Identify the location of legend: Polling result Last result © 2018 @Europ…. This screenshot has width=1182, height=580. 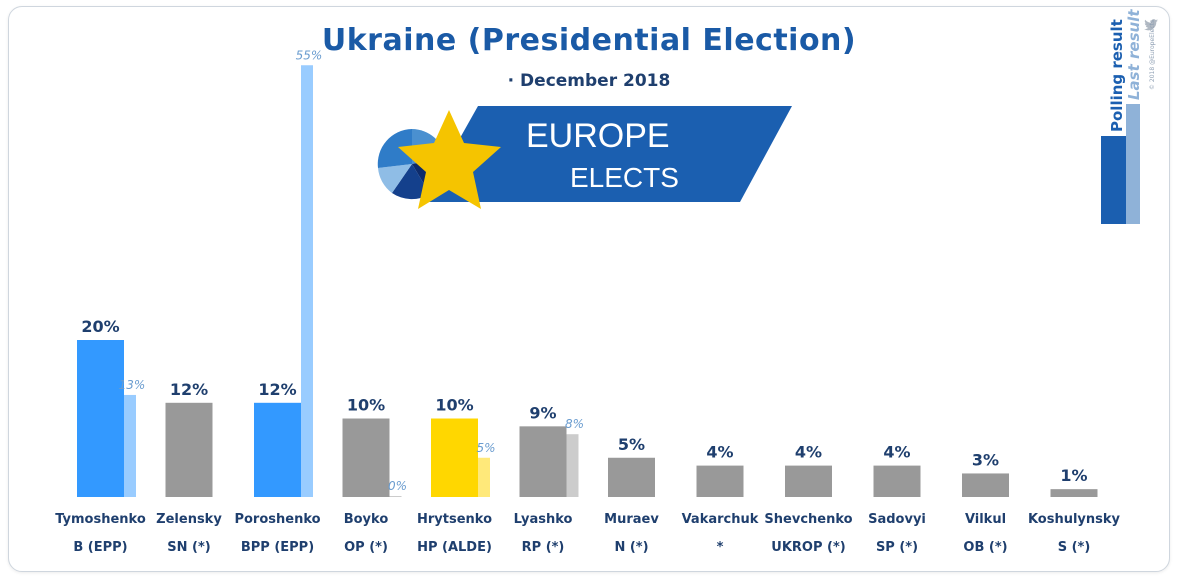
(1128, 116).